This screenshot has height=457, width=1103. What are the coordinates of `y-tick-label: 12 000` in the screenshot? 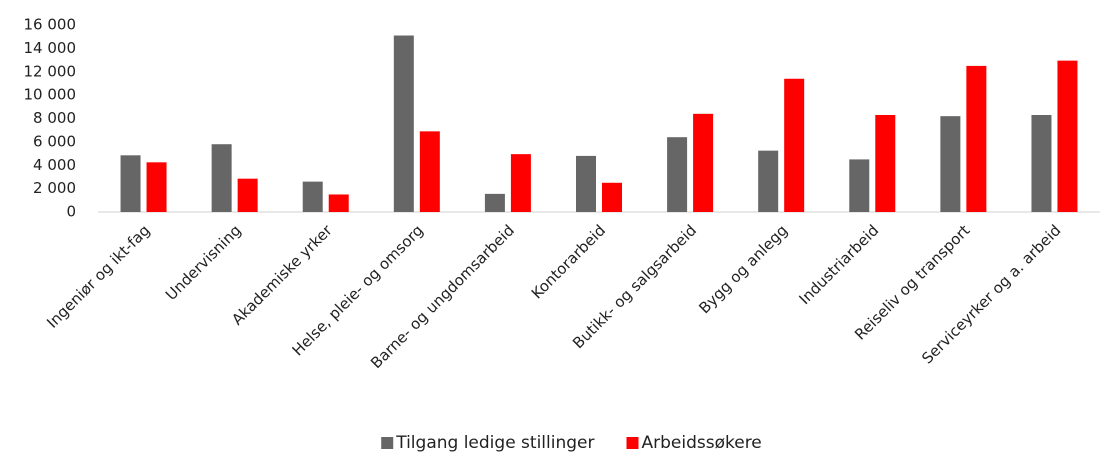 It's located at (50, 71).